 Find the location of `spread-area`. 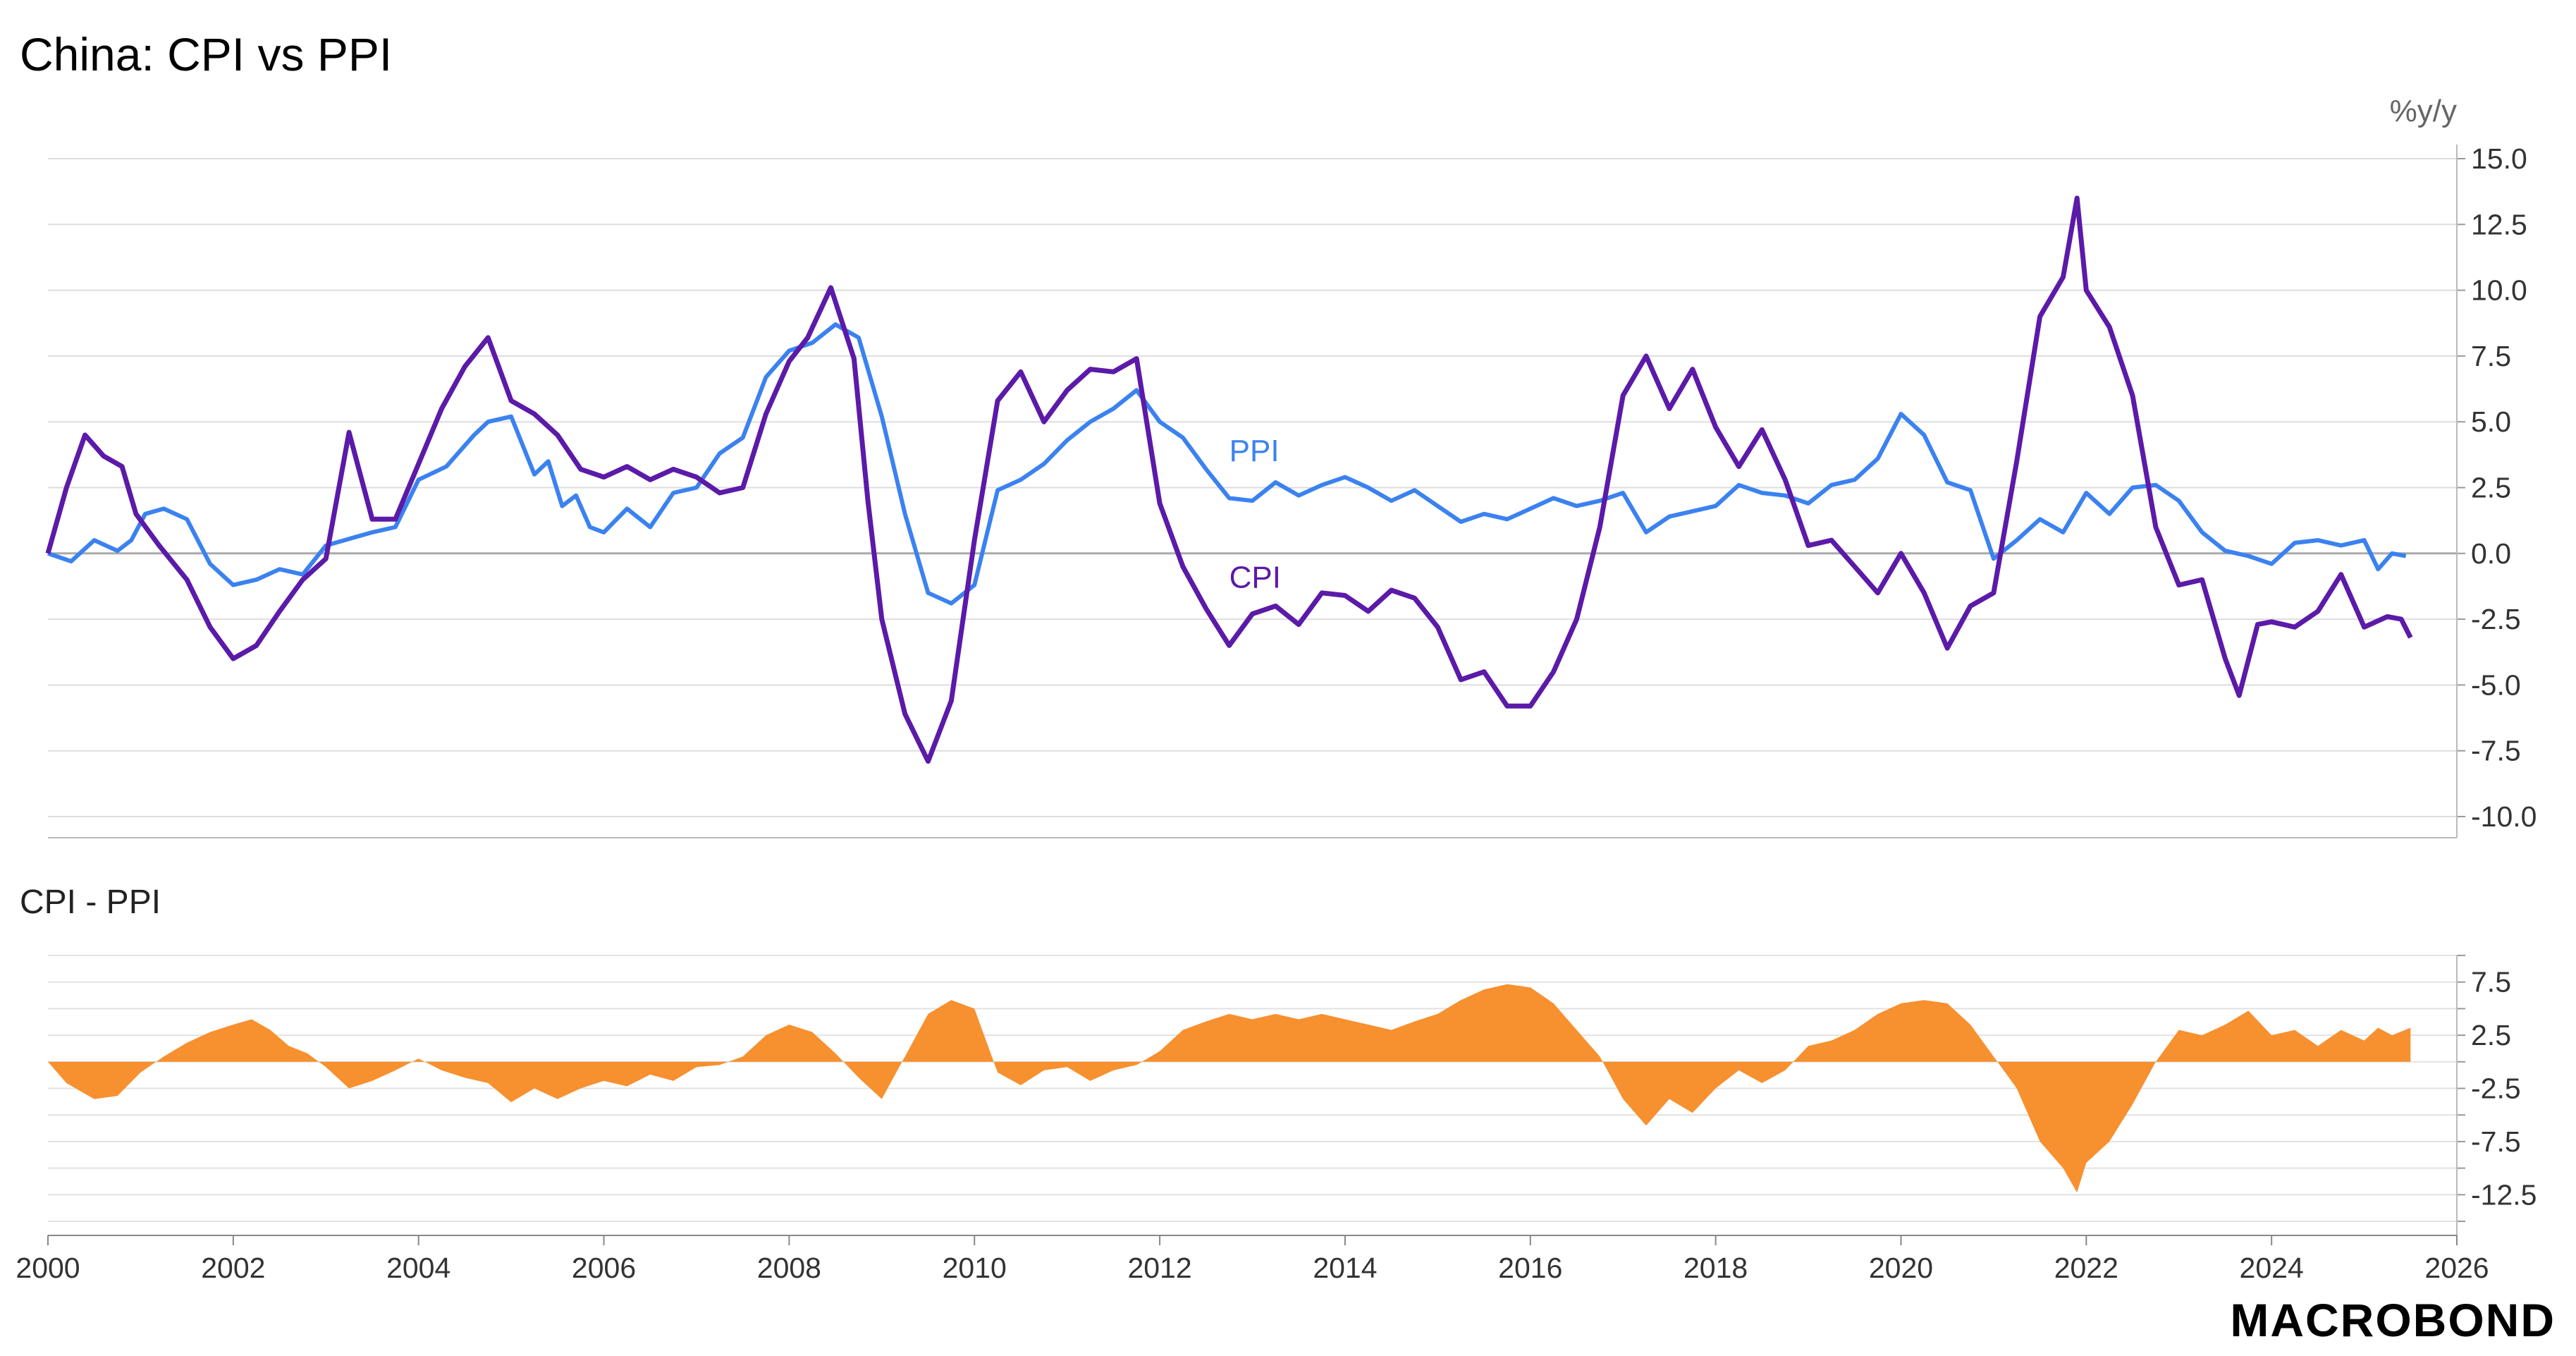

spread-area is located at coordinates (1229, 1088).